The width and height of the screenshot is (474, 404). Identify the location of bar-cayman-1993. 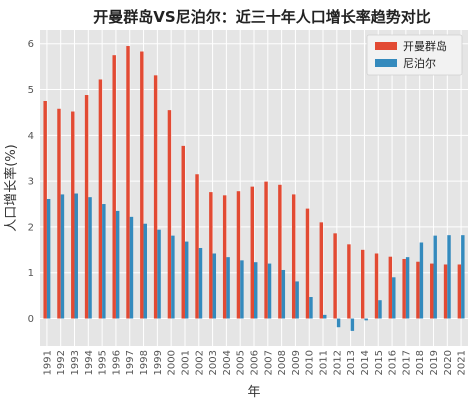
(73, 215).